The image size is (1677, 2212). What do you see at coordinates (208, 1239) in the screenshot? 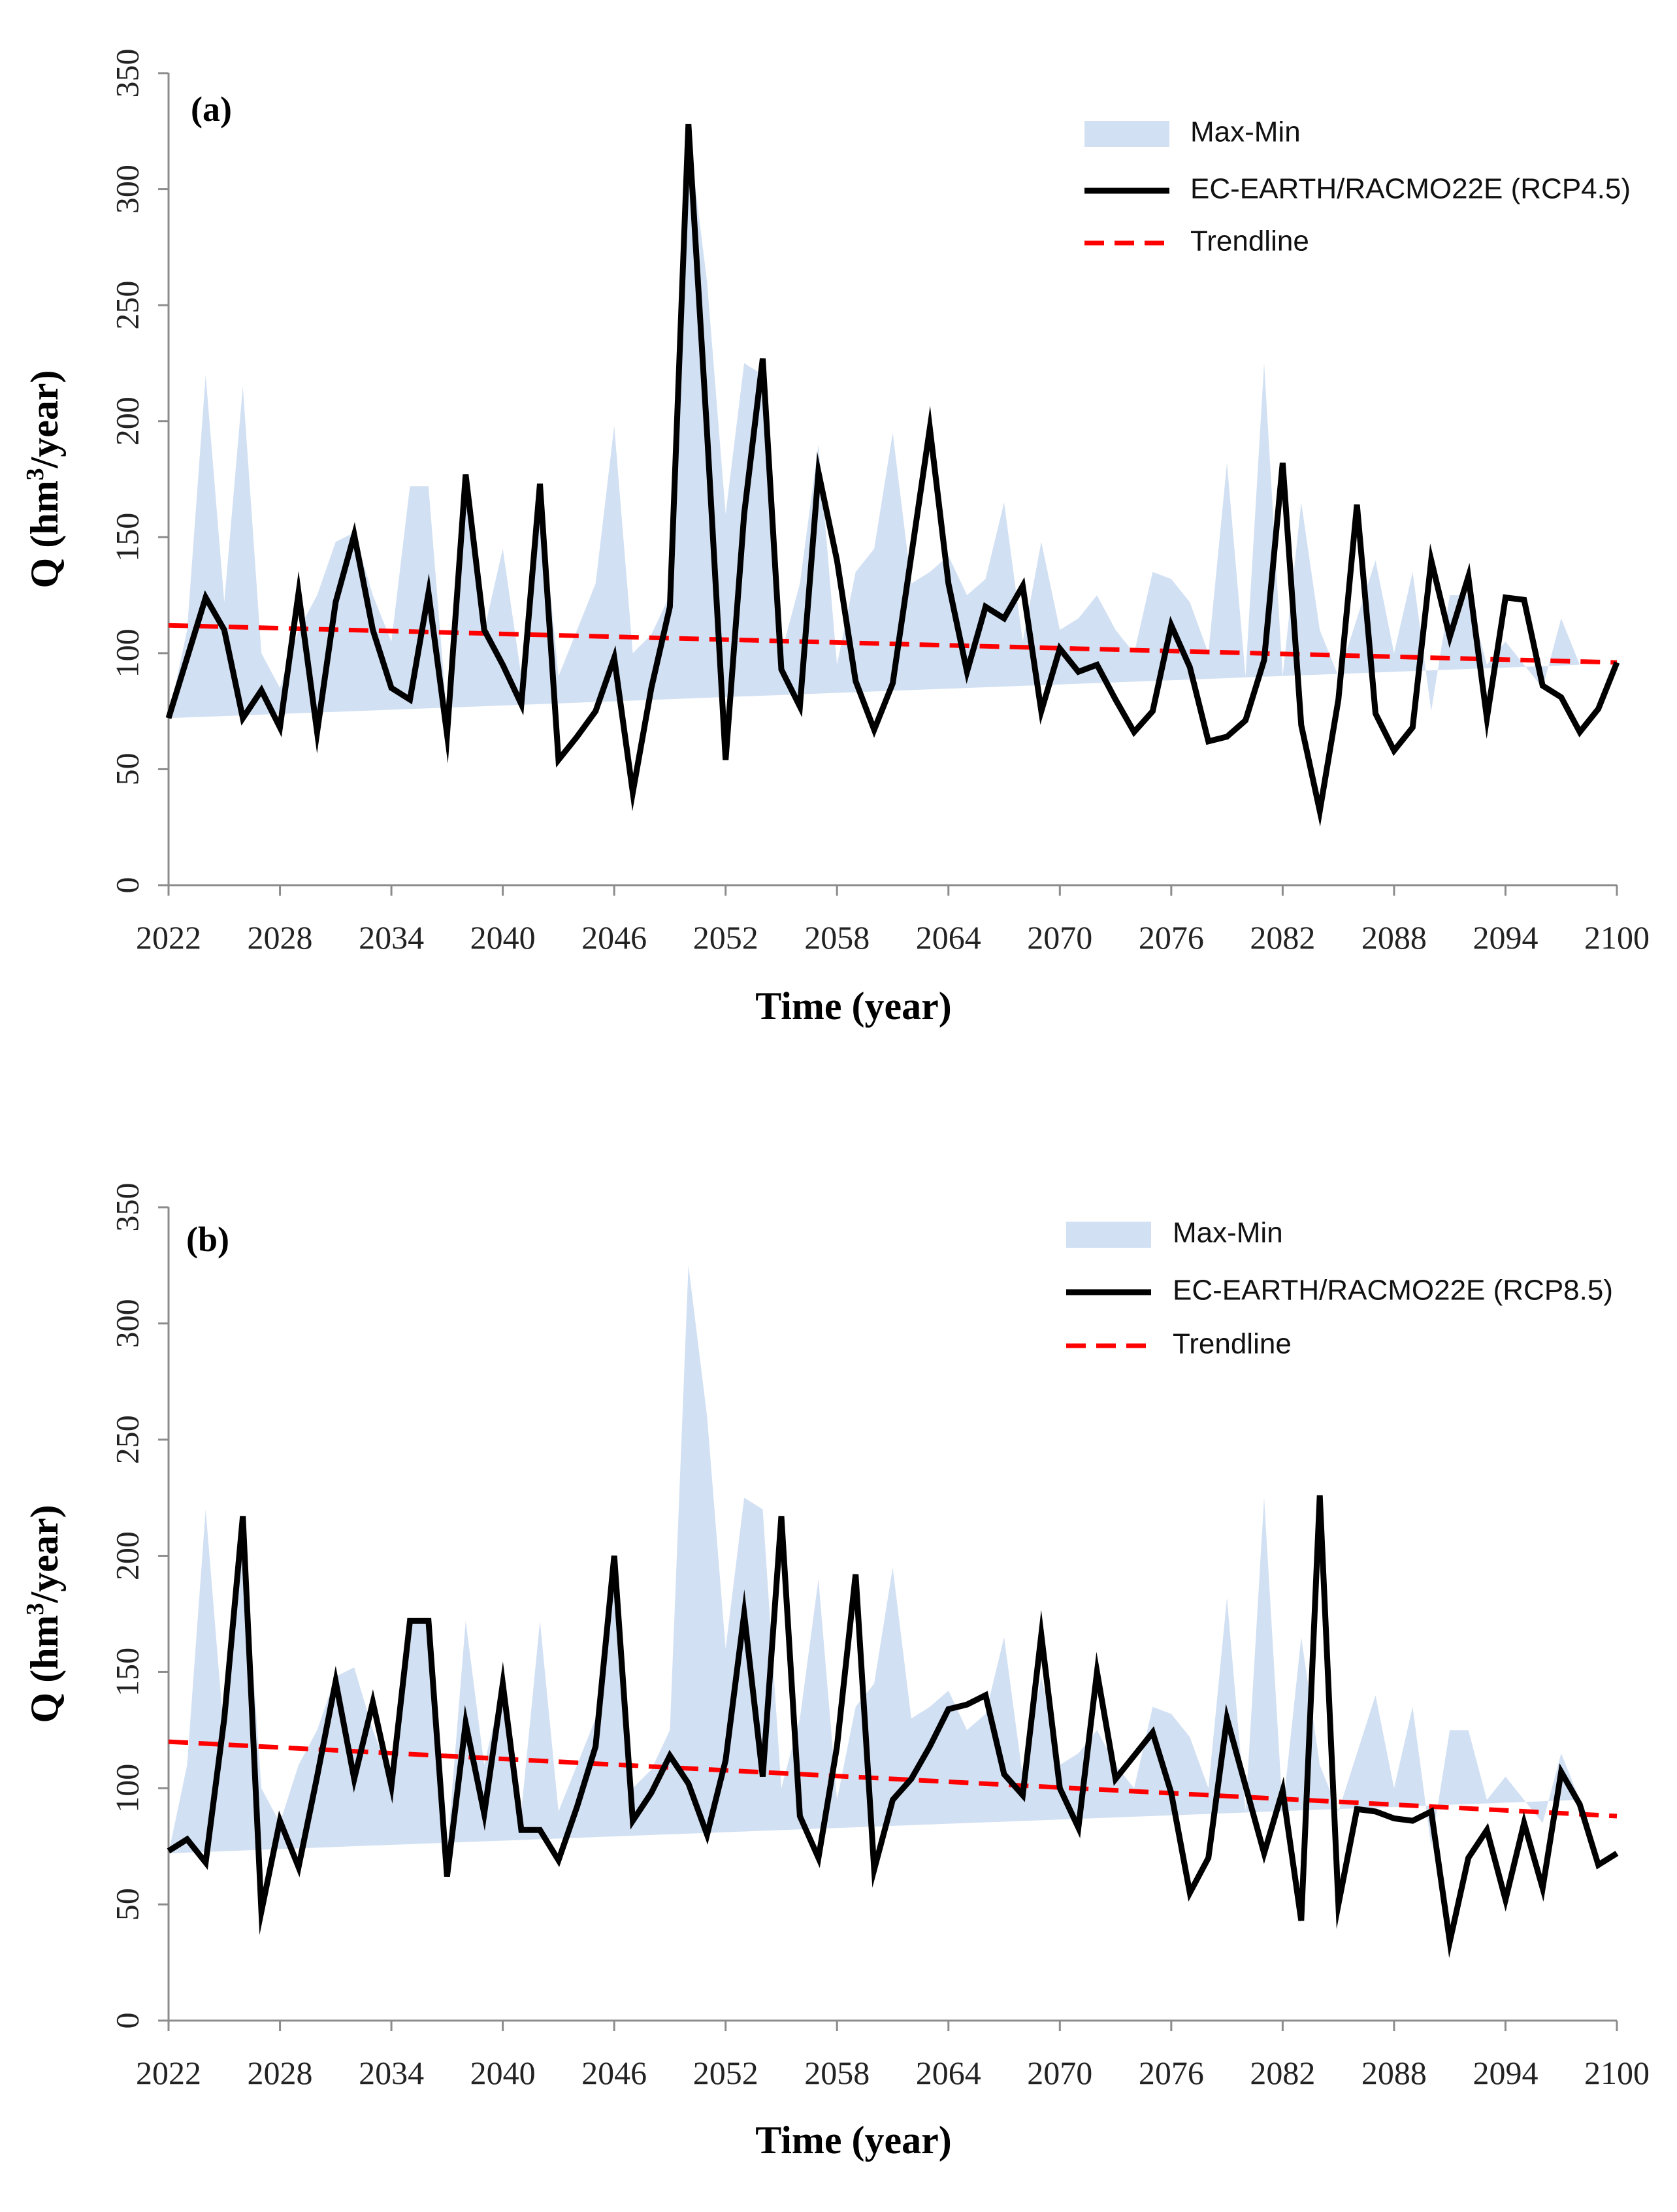
I see `panel-label: (b)` at bounding box center [208, 1239].